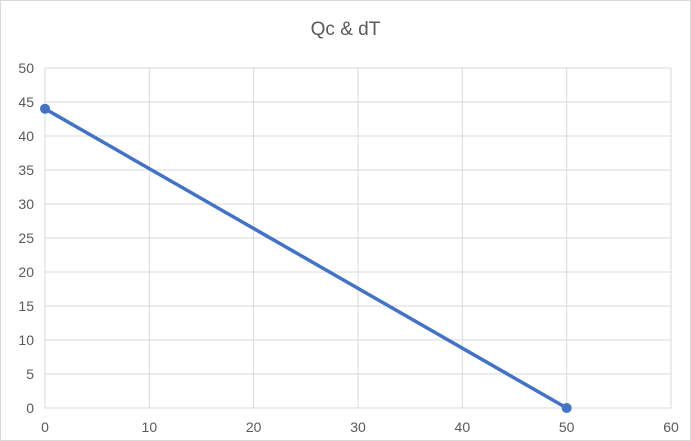 The image size is (691, 441). Describe the element at coordinates (26, 306) in the screenshot. I see `y-tick-label: 15` at that location.